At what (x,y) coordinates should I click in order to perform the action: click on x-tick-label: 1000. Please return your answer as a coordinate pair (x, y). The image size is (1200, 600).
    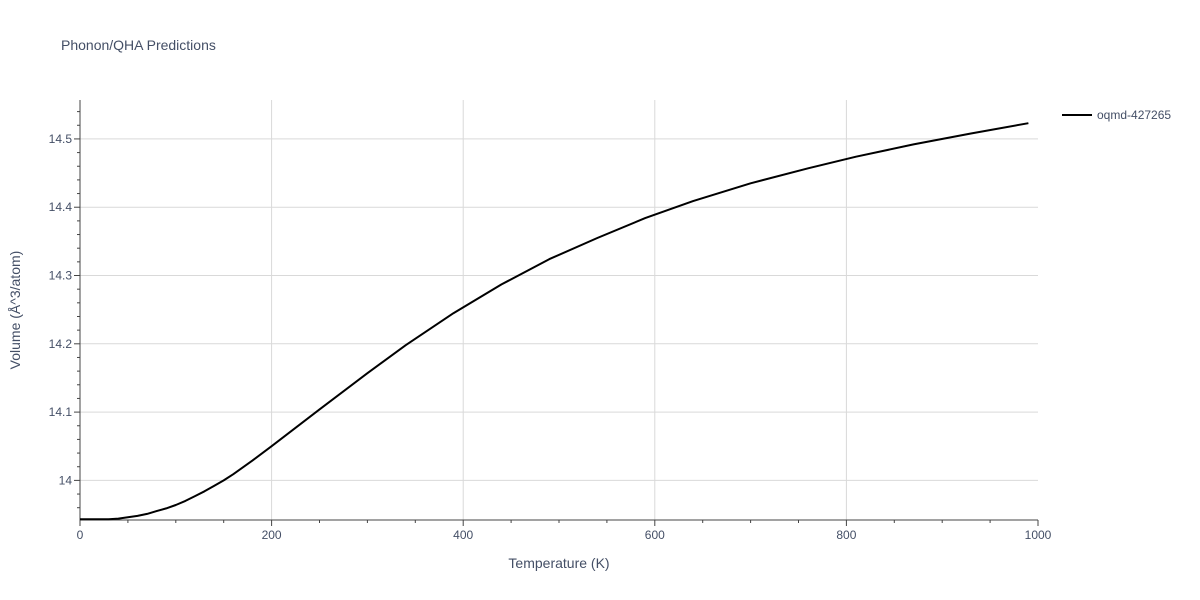
    Looking at the image, I should click on (1038, 535).